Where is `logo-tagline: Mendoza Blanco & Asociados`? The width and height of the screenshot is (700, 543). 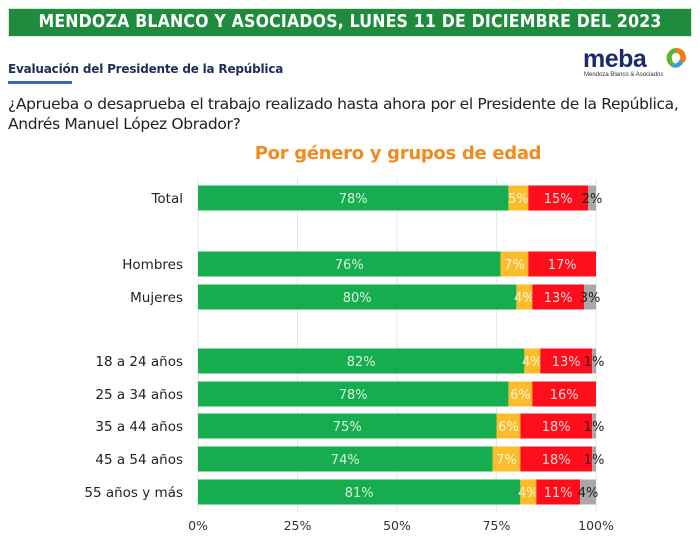 logo-tagline: Mendoza Blanco & Asociados is located at coordinates (624, 75).